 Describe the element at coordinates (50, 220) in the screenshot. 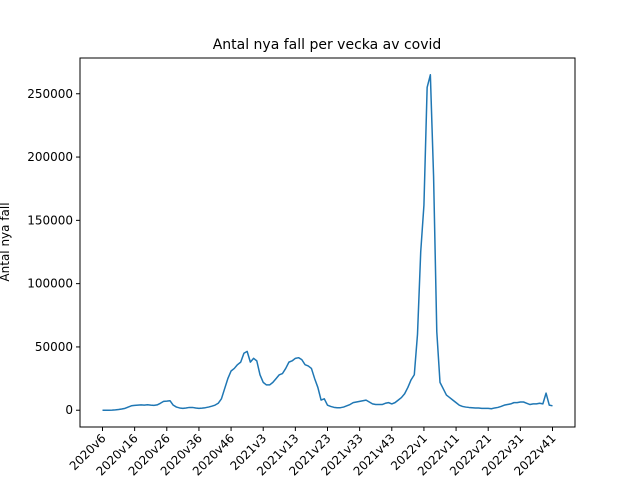

I see `y-tick-label: 150000` at that location.